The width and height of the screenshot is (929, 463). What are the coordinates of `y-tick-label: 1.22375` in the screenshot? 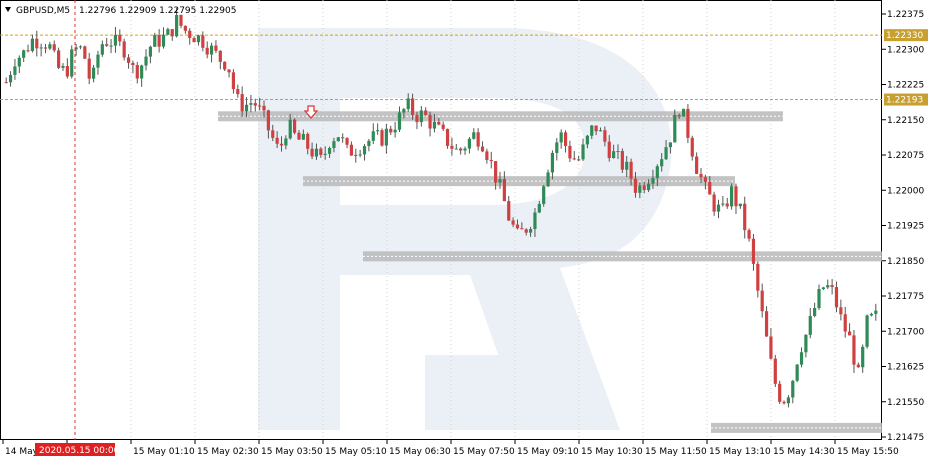 It's located at (905, 15).